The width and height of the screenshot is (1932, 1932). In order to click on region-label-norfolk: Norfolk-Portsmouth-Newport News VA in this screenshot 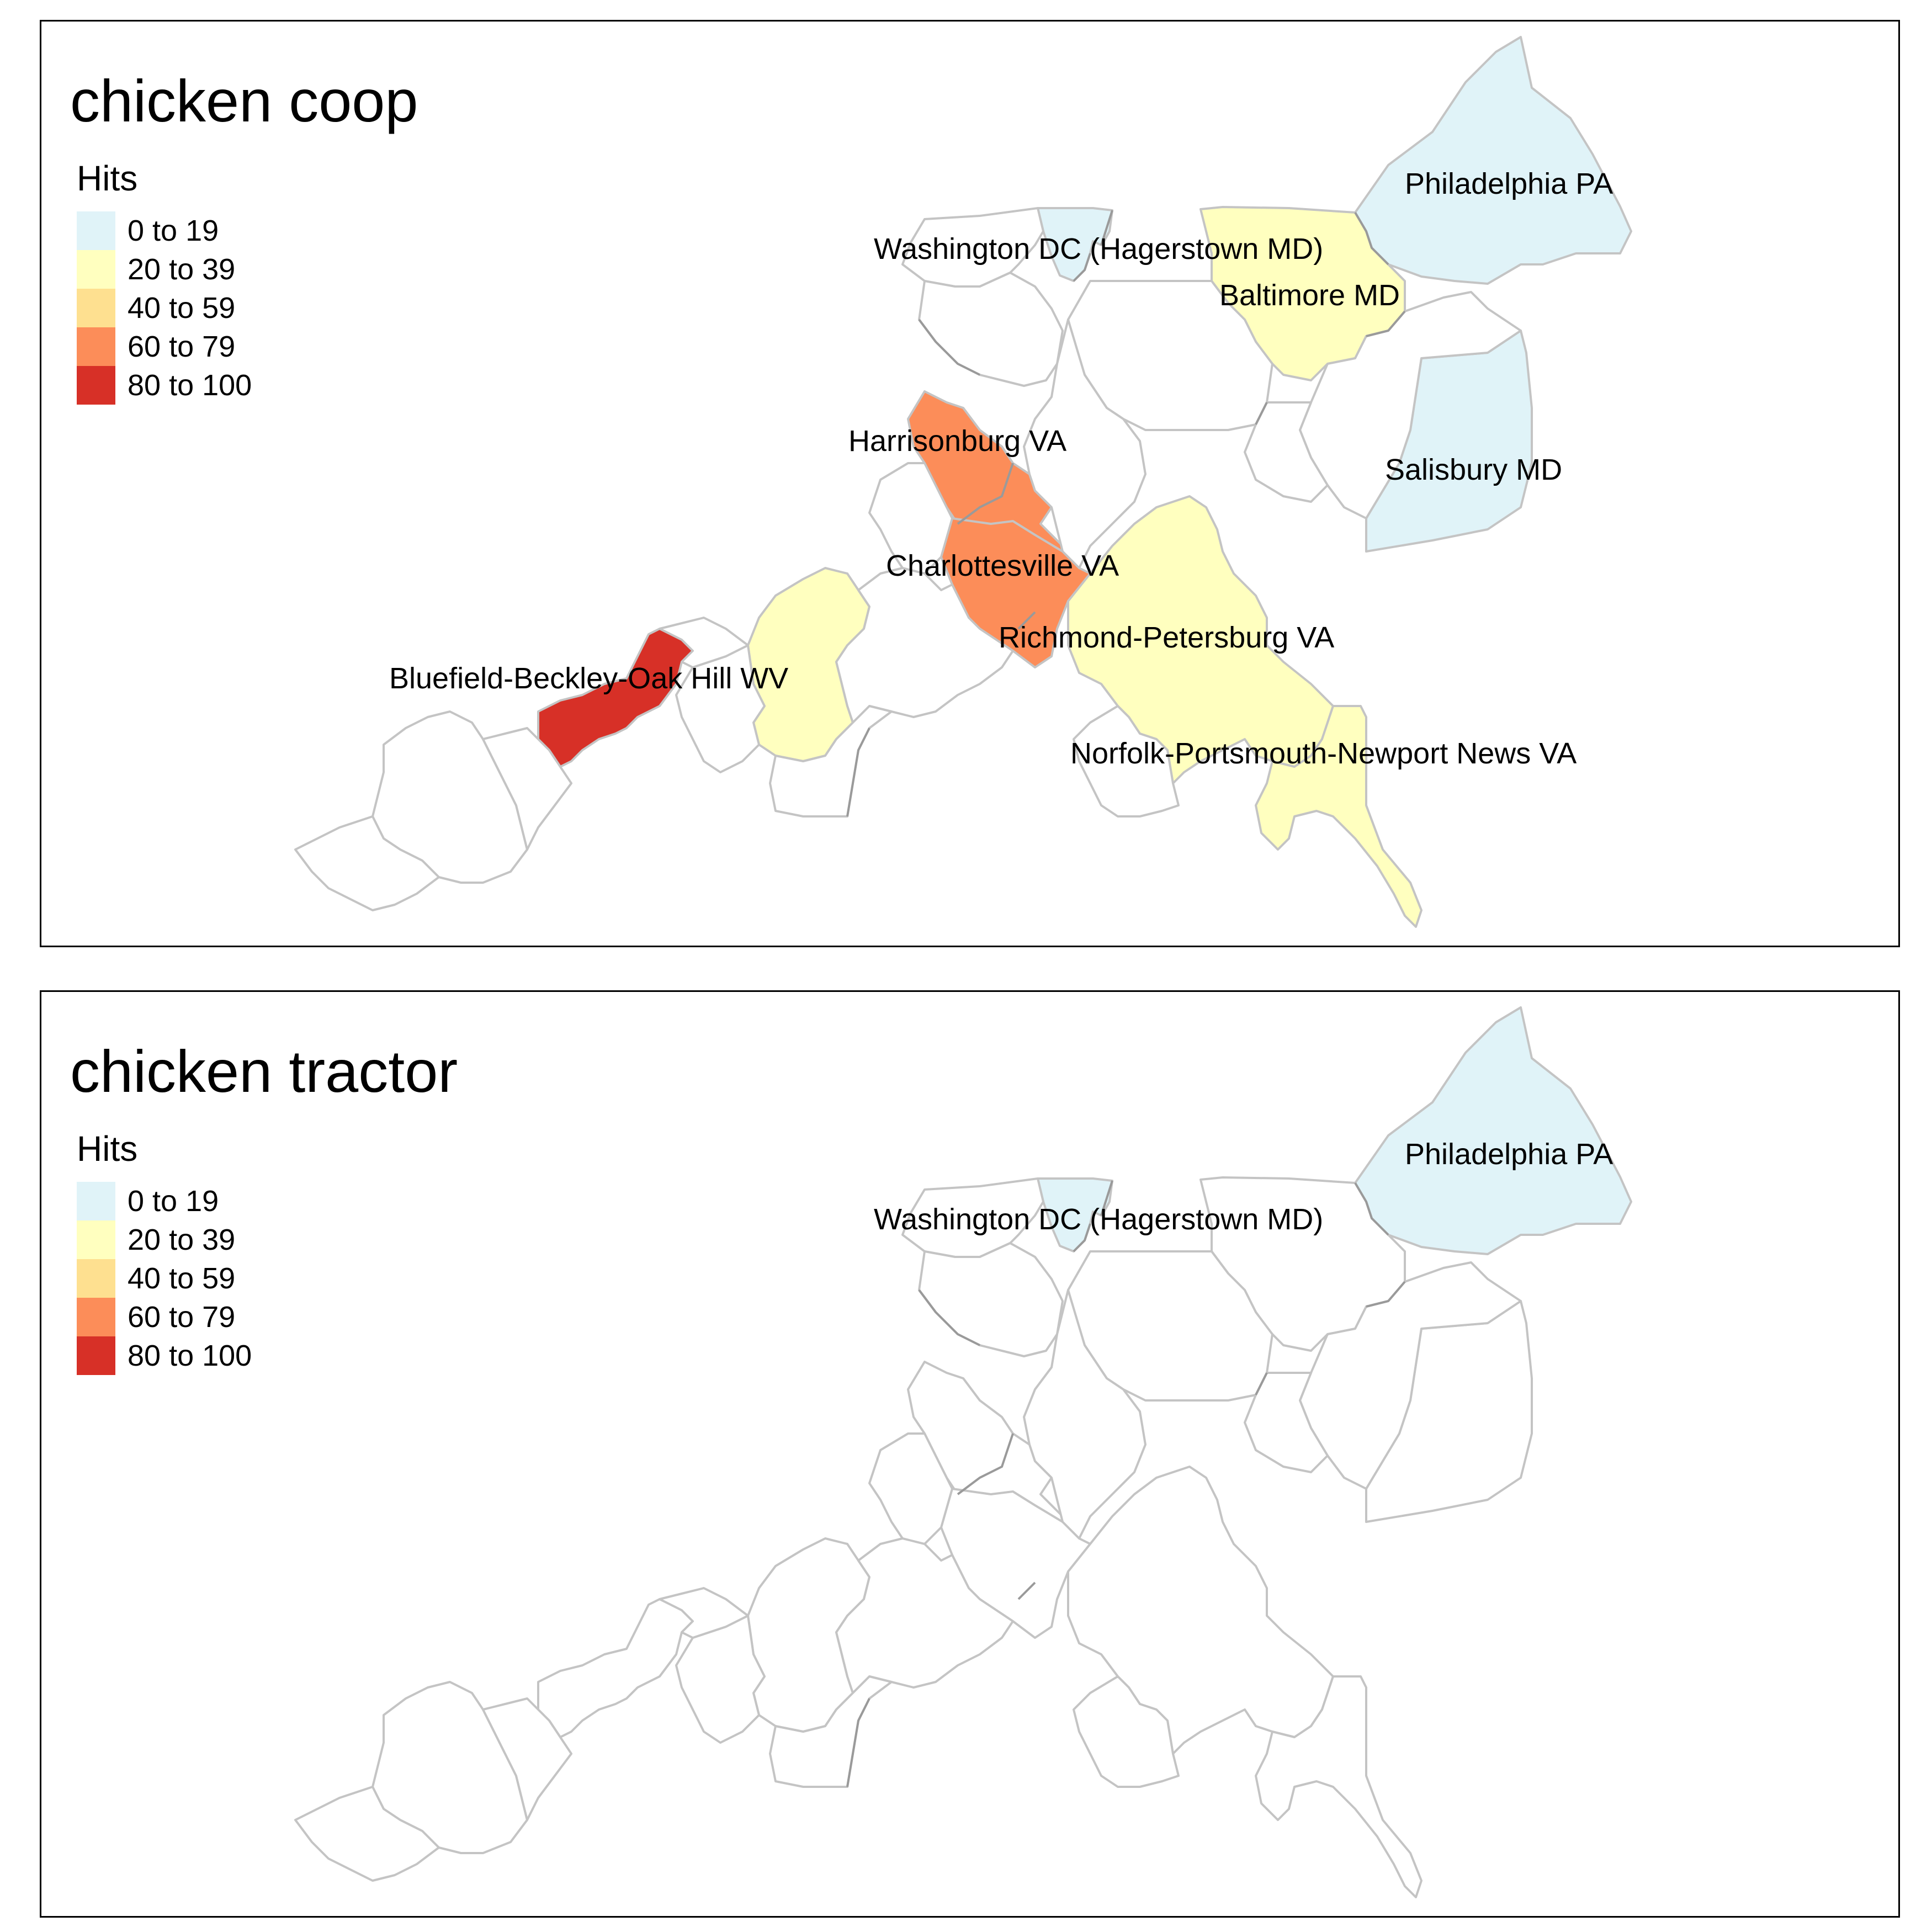, I will do `click(1324, 754)`.